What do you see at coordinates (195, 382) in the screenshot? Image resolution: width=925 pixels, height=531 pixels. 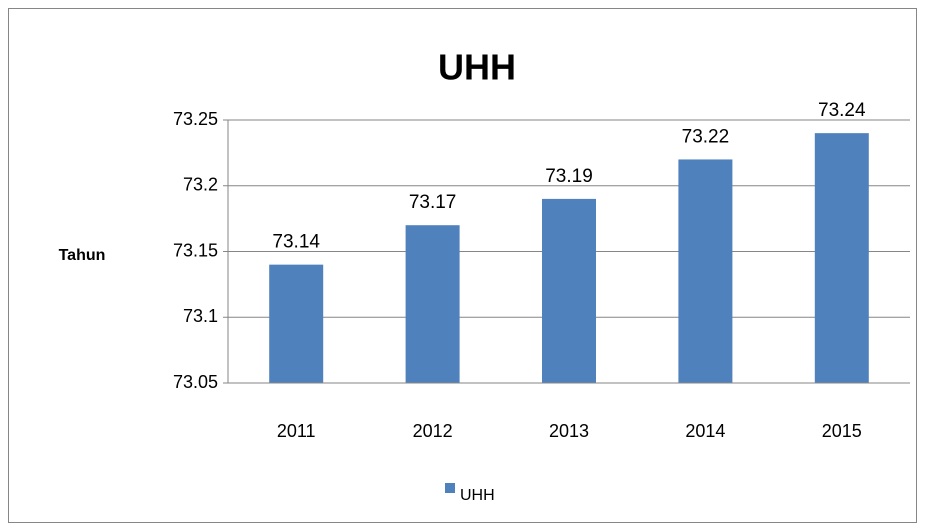 I see `y-tick-label: 73.05` at bounding box center [195, 382].